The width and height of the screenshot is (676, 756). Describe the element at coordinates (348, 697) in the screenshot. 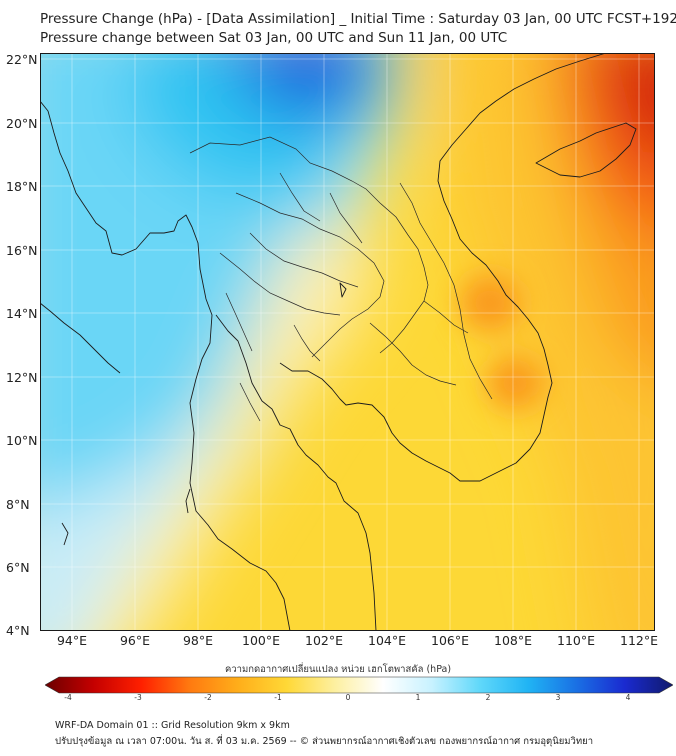

I see `colorbar-tick-0: 0` at that location.